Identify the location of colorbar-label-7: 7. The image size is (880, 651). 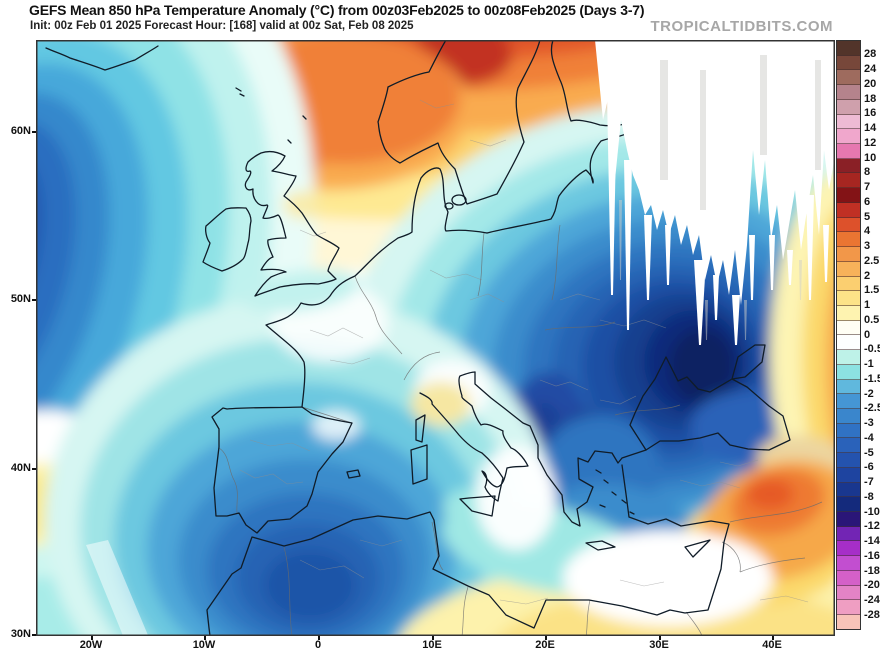
(867, 187).